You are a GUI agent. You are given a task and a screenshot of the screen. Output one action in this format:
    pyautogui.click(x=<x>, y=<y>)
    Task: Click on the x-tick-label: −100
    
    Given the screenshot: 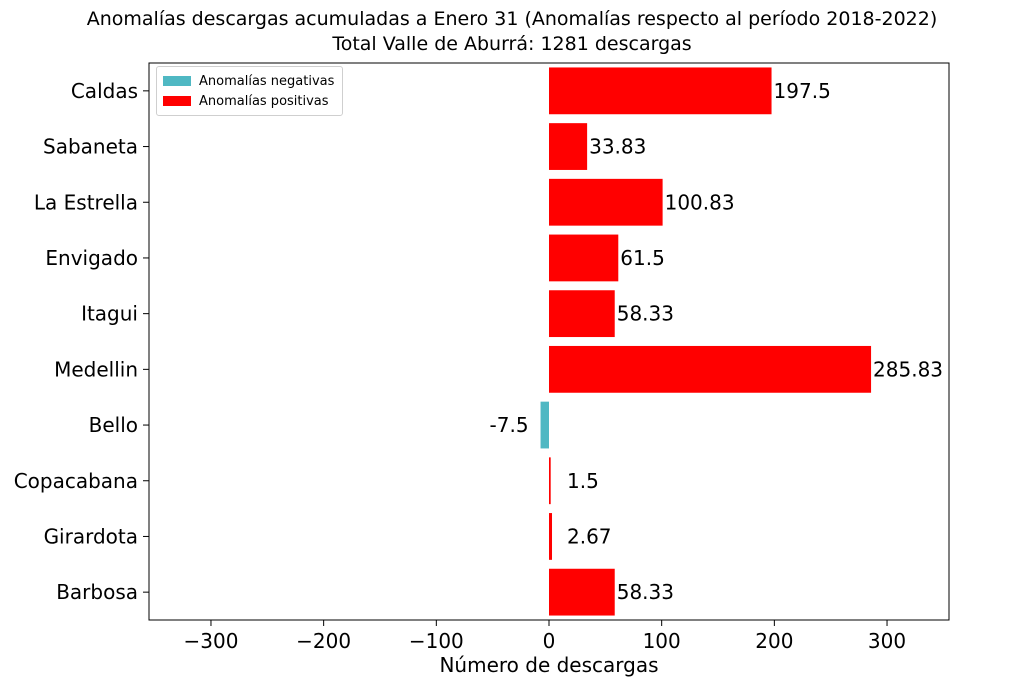 What is the action you would take?
    pyautogui.click(x=436, y=641)
    